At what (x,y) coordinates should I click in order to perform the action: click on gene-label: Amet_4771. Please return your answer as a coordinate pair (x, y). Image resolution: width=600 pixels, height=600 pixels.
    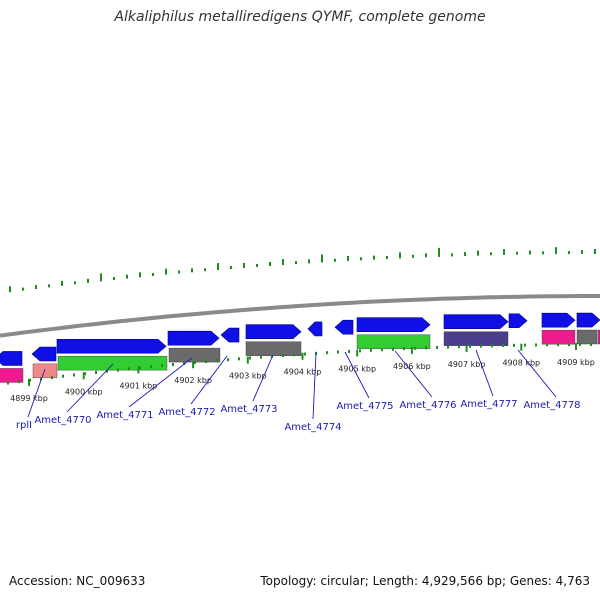
    Looking at the image, I should click on (124, 415).